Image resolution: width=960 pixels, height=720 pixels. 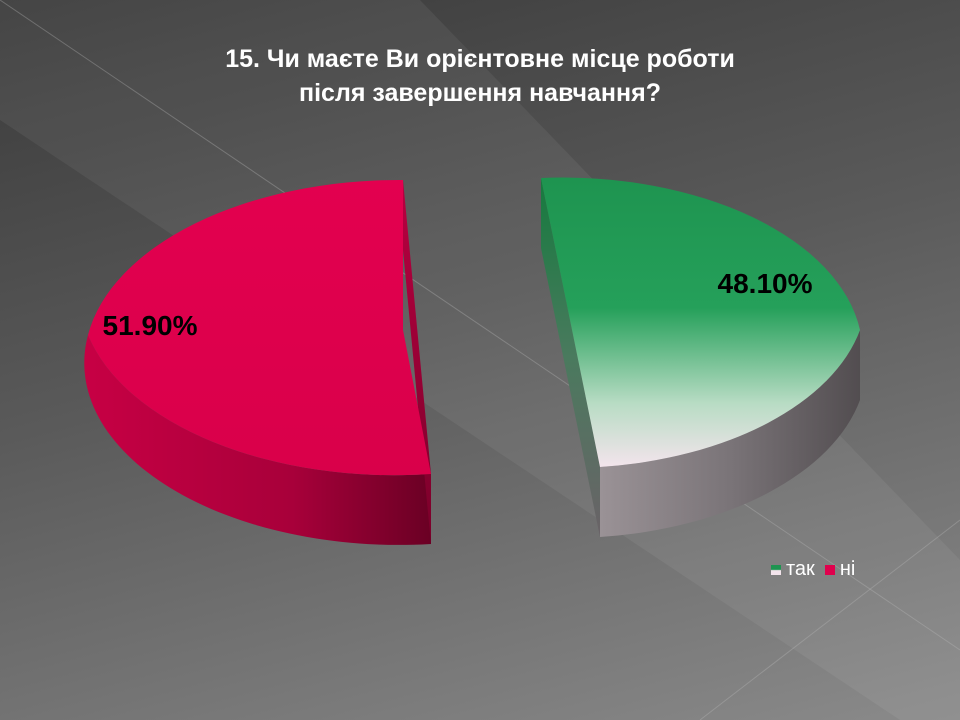 I want to click on pie-slice-tak-cut, so click(x=570, y=357).